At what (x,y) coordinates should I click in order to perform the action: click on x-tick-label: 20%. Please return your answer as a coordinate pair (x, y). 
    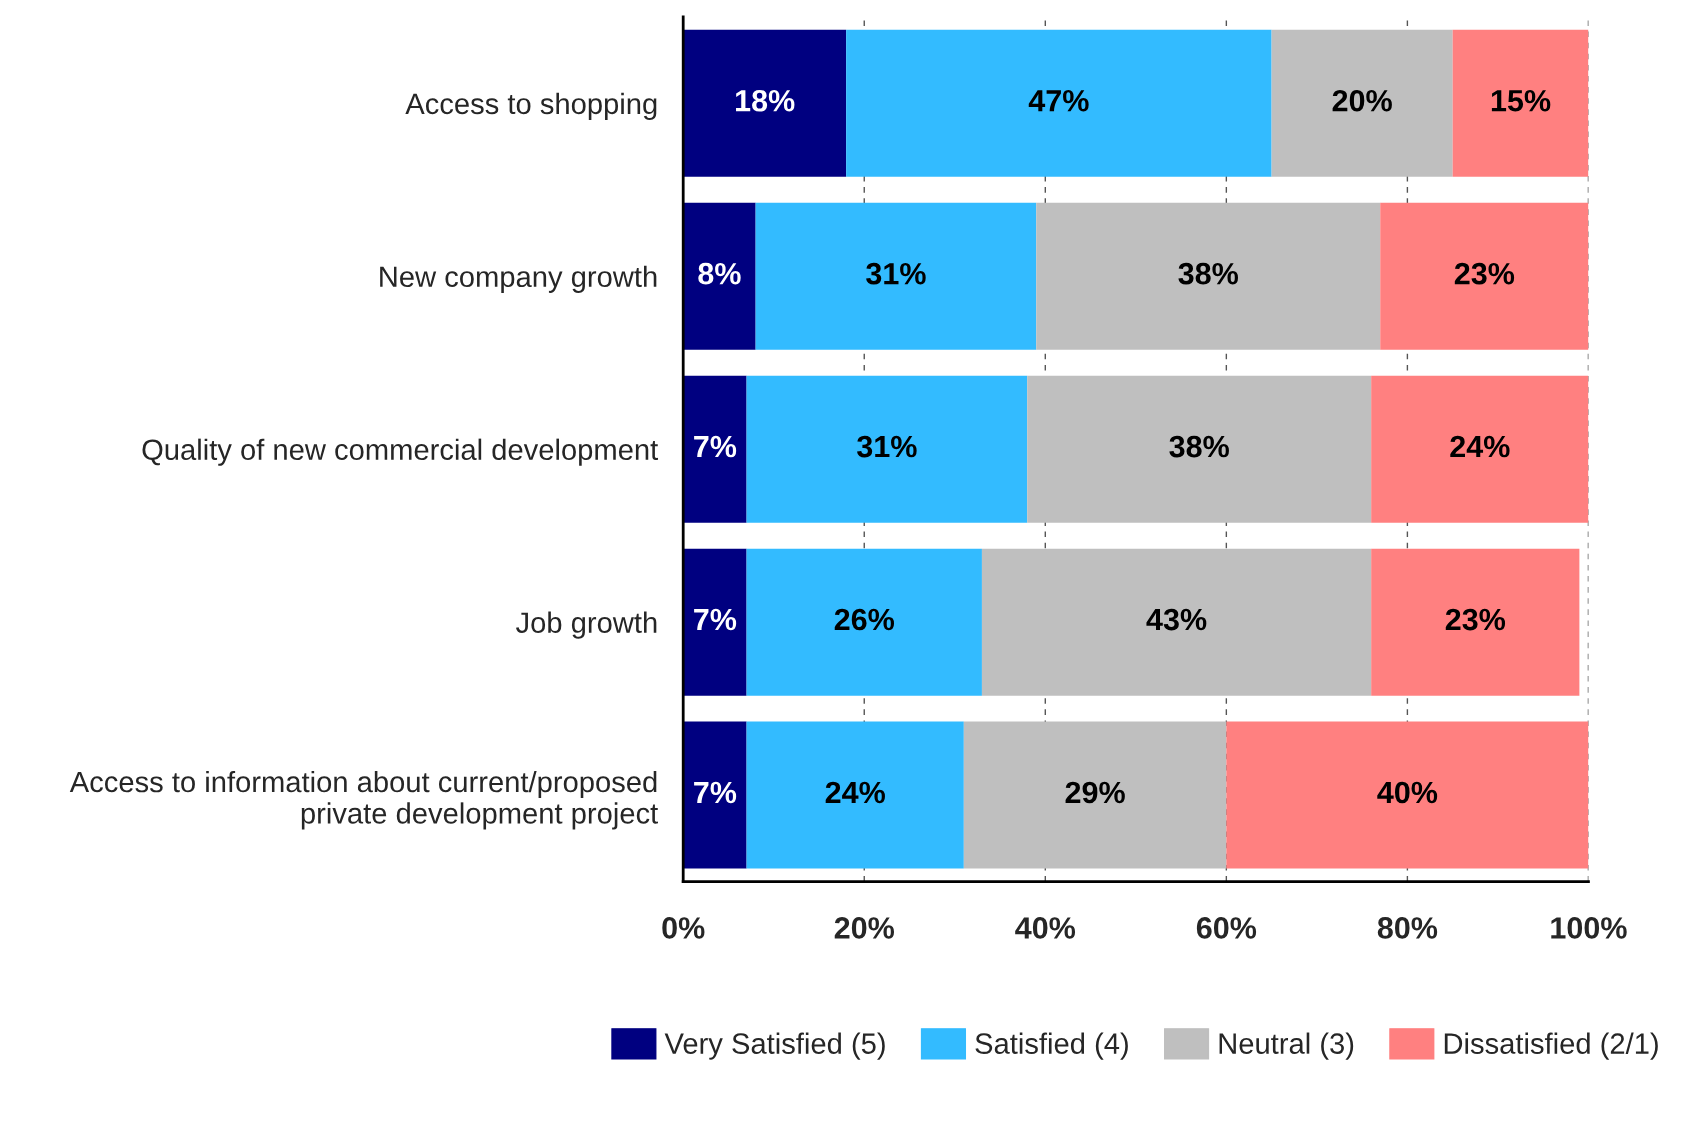
    Looking at the image, I should click on (864, 928).